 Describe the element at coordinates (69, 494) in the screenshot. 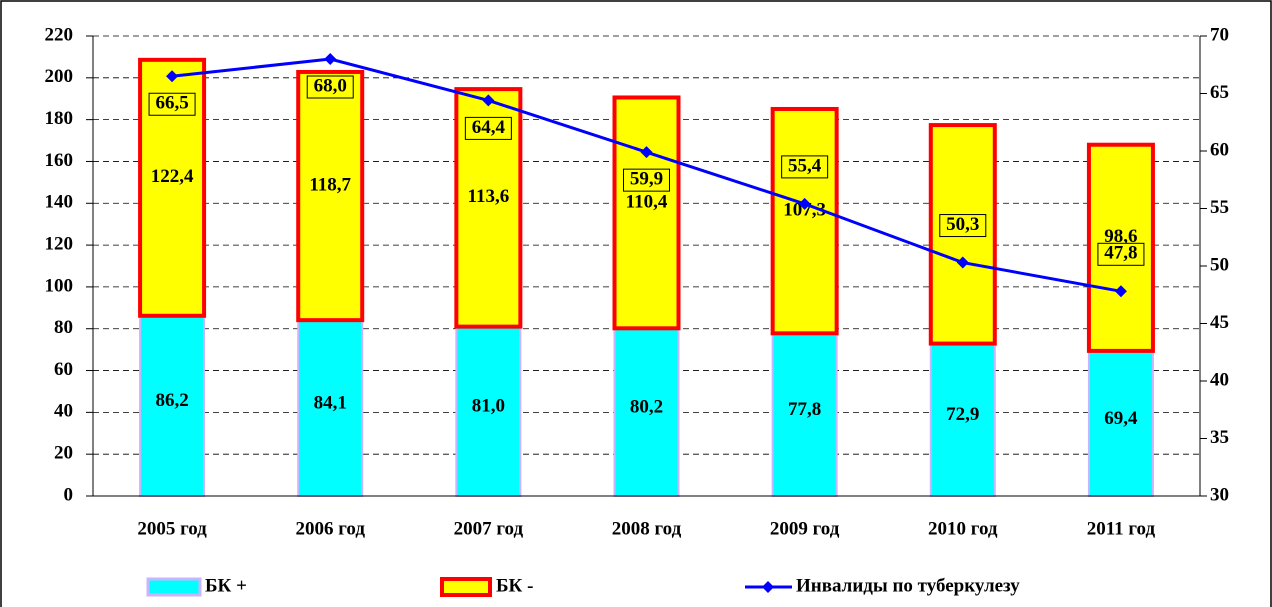

I see `y-tick-label: 0` at that location.